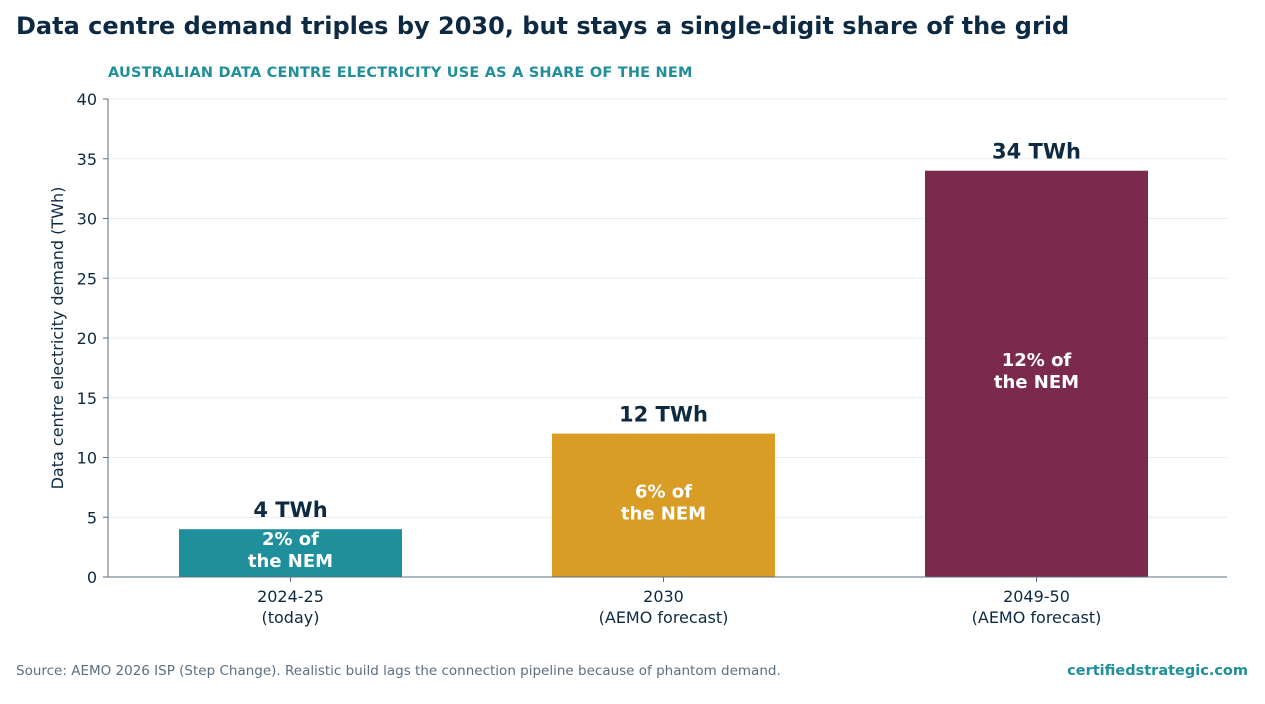  I want to click on y-axis-label: Data centre electricity demand (TWh), so click(57, 338).